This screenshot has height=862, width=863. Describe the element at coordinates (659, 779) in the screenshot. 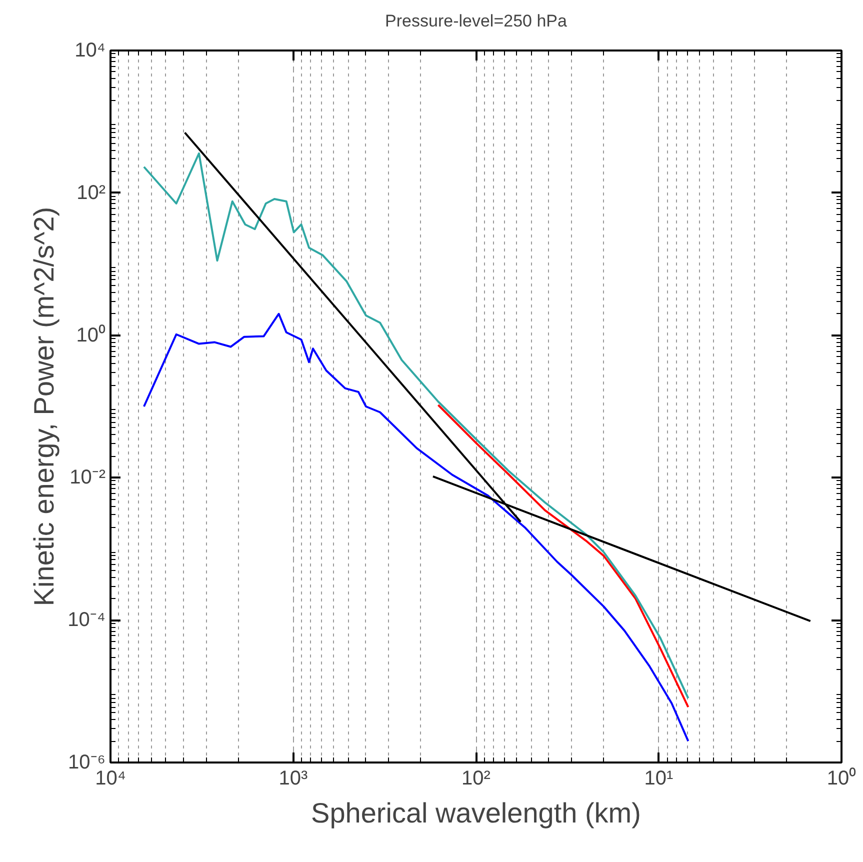

I see `x-tick-label: 10¹` at that location.